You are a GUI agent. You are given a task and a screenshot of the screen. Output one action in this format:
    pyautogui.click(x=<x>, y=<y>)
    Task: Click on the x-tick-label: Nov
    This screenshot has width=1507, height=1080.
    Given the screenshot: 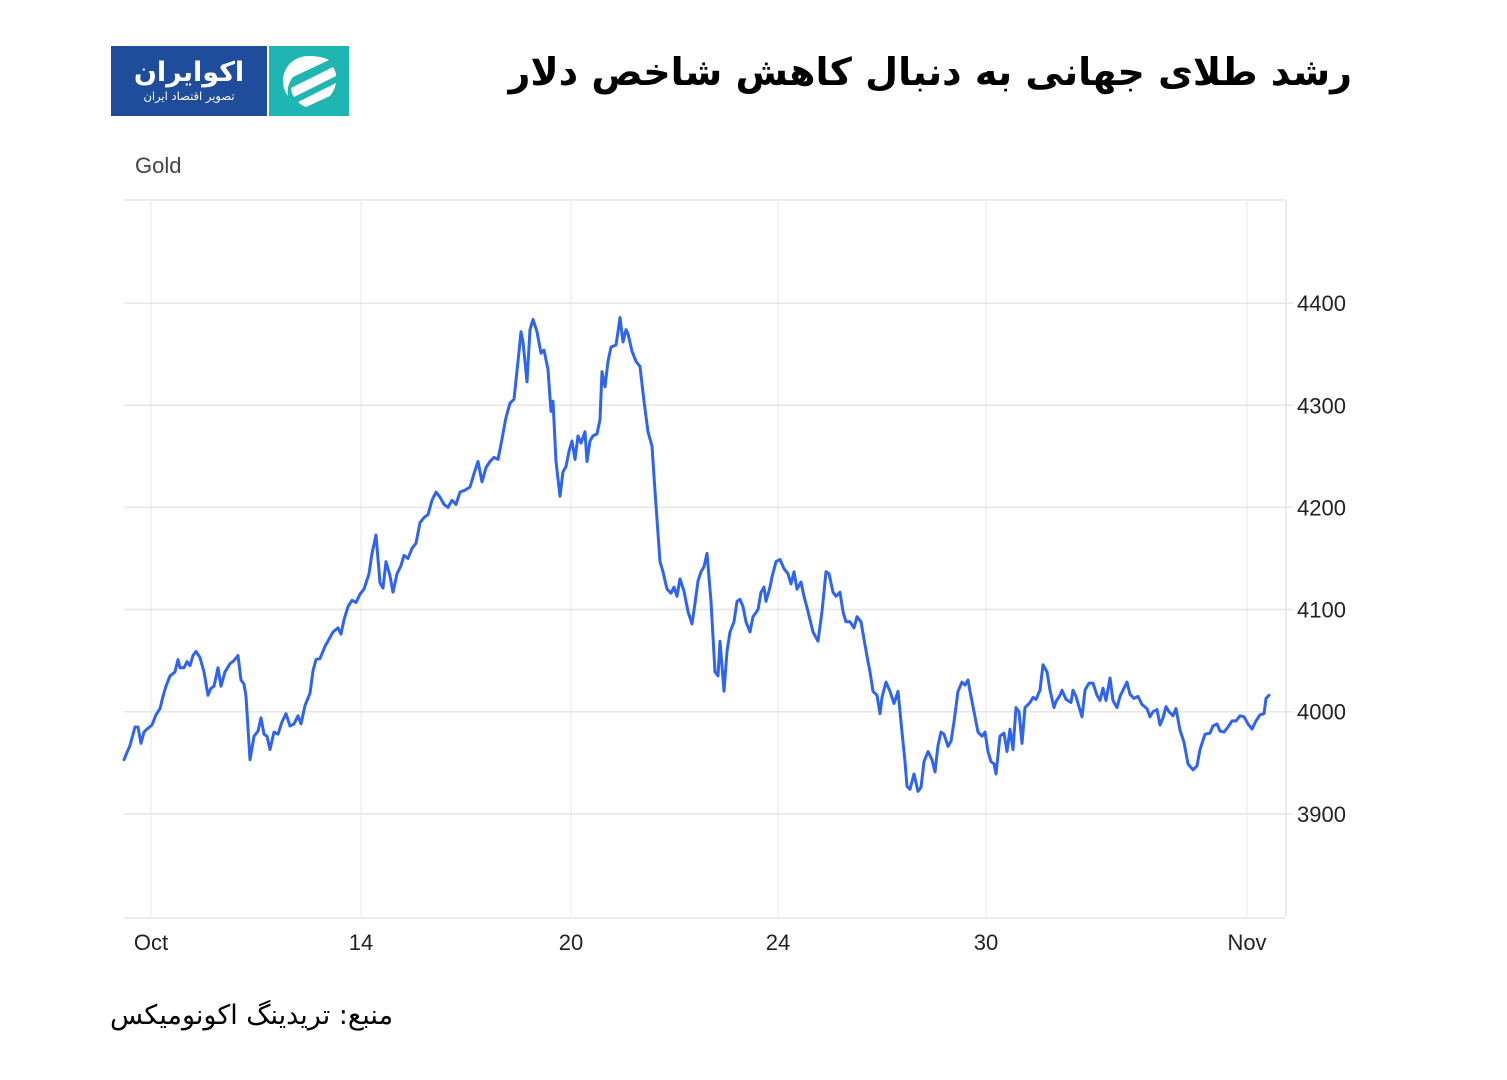 What is the action you would take?
    pyautogui.click(x=1246, y=942)
    